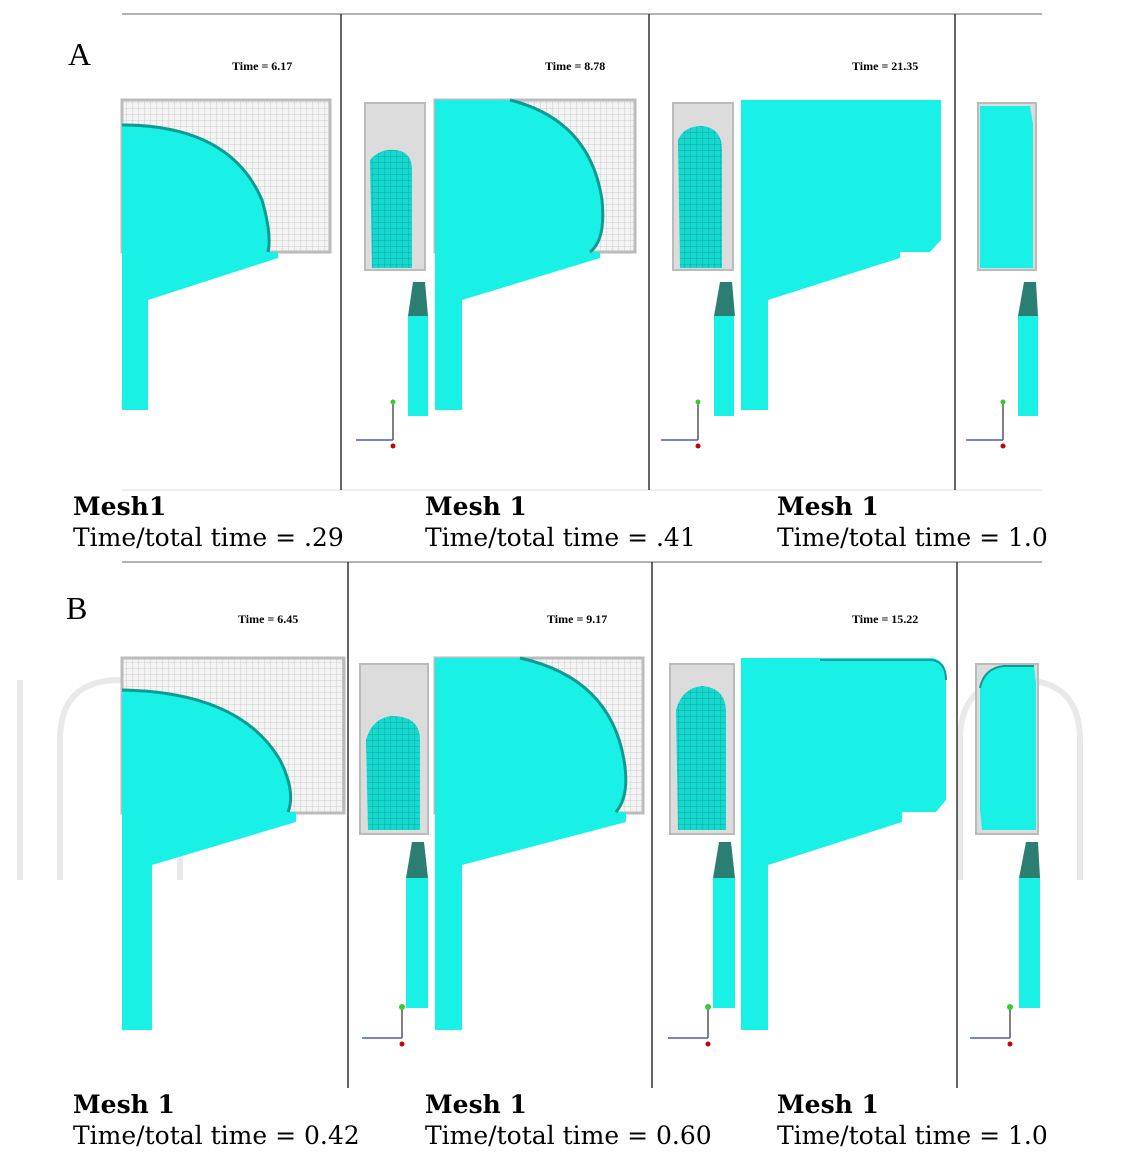 The image size is (1145, 1158). What do you see at coordinates (80, 54) in the screenshot?
I see `panel-label-a: A` at bounding box center [80, 54].